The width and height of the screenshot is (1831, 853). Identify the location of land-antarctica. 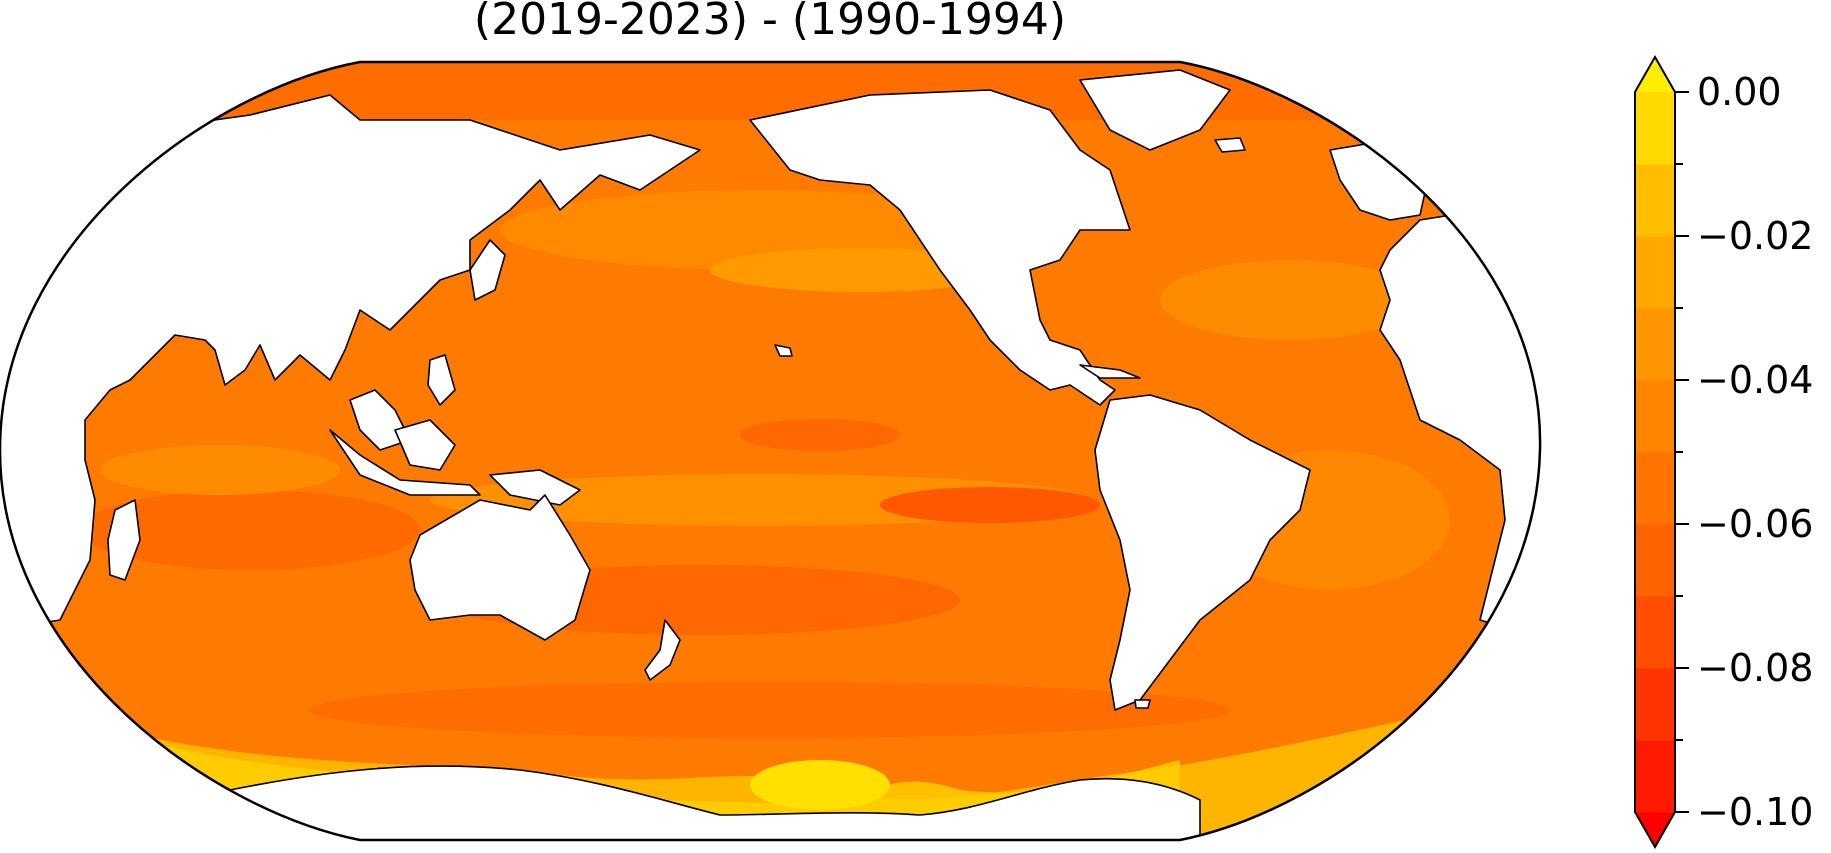
(715, 802).